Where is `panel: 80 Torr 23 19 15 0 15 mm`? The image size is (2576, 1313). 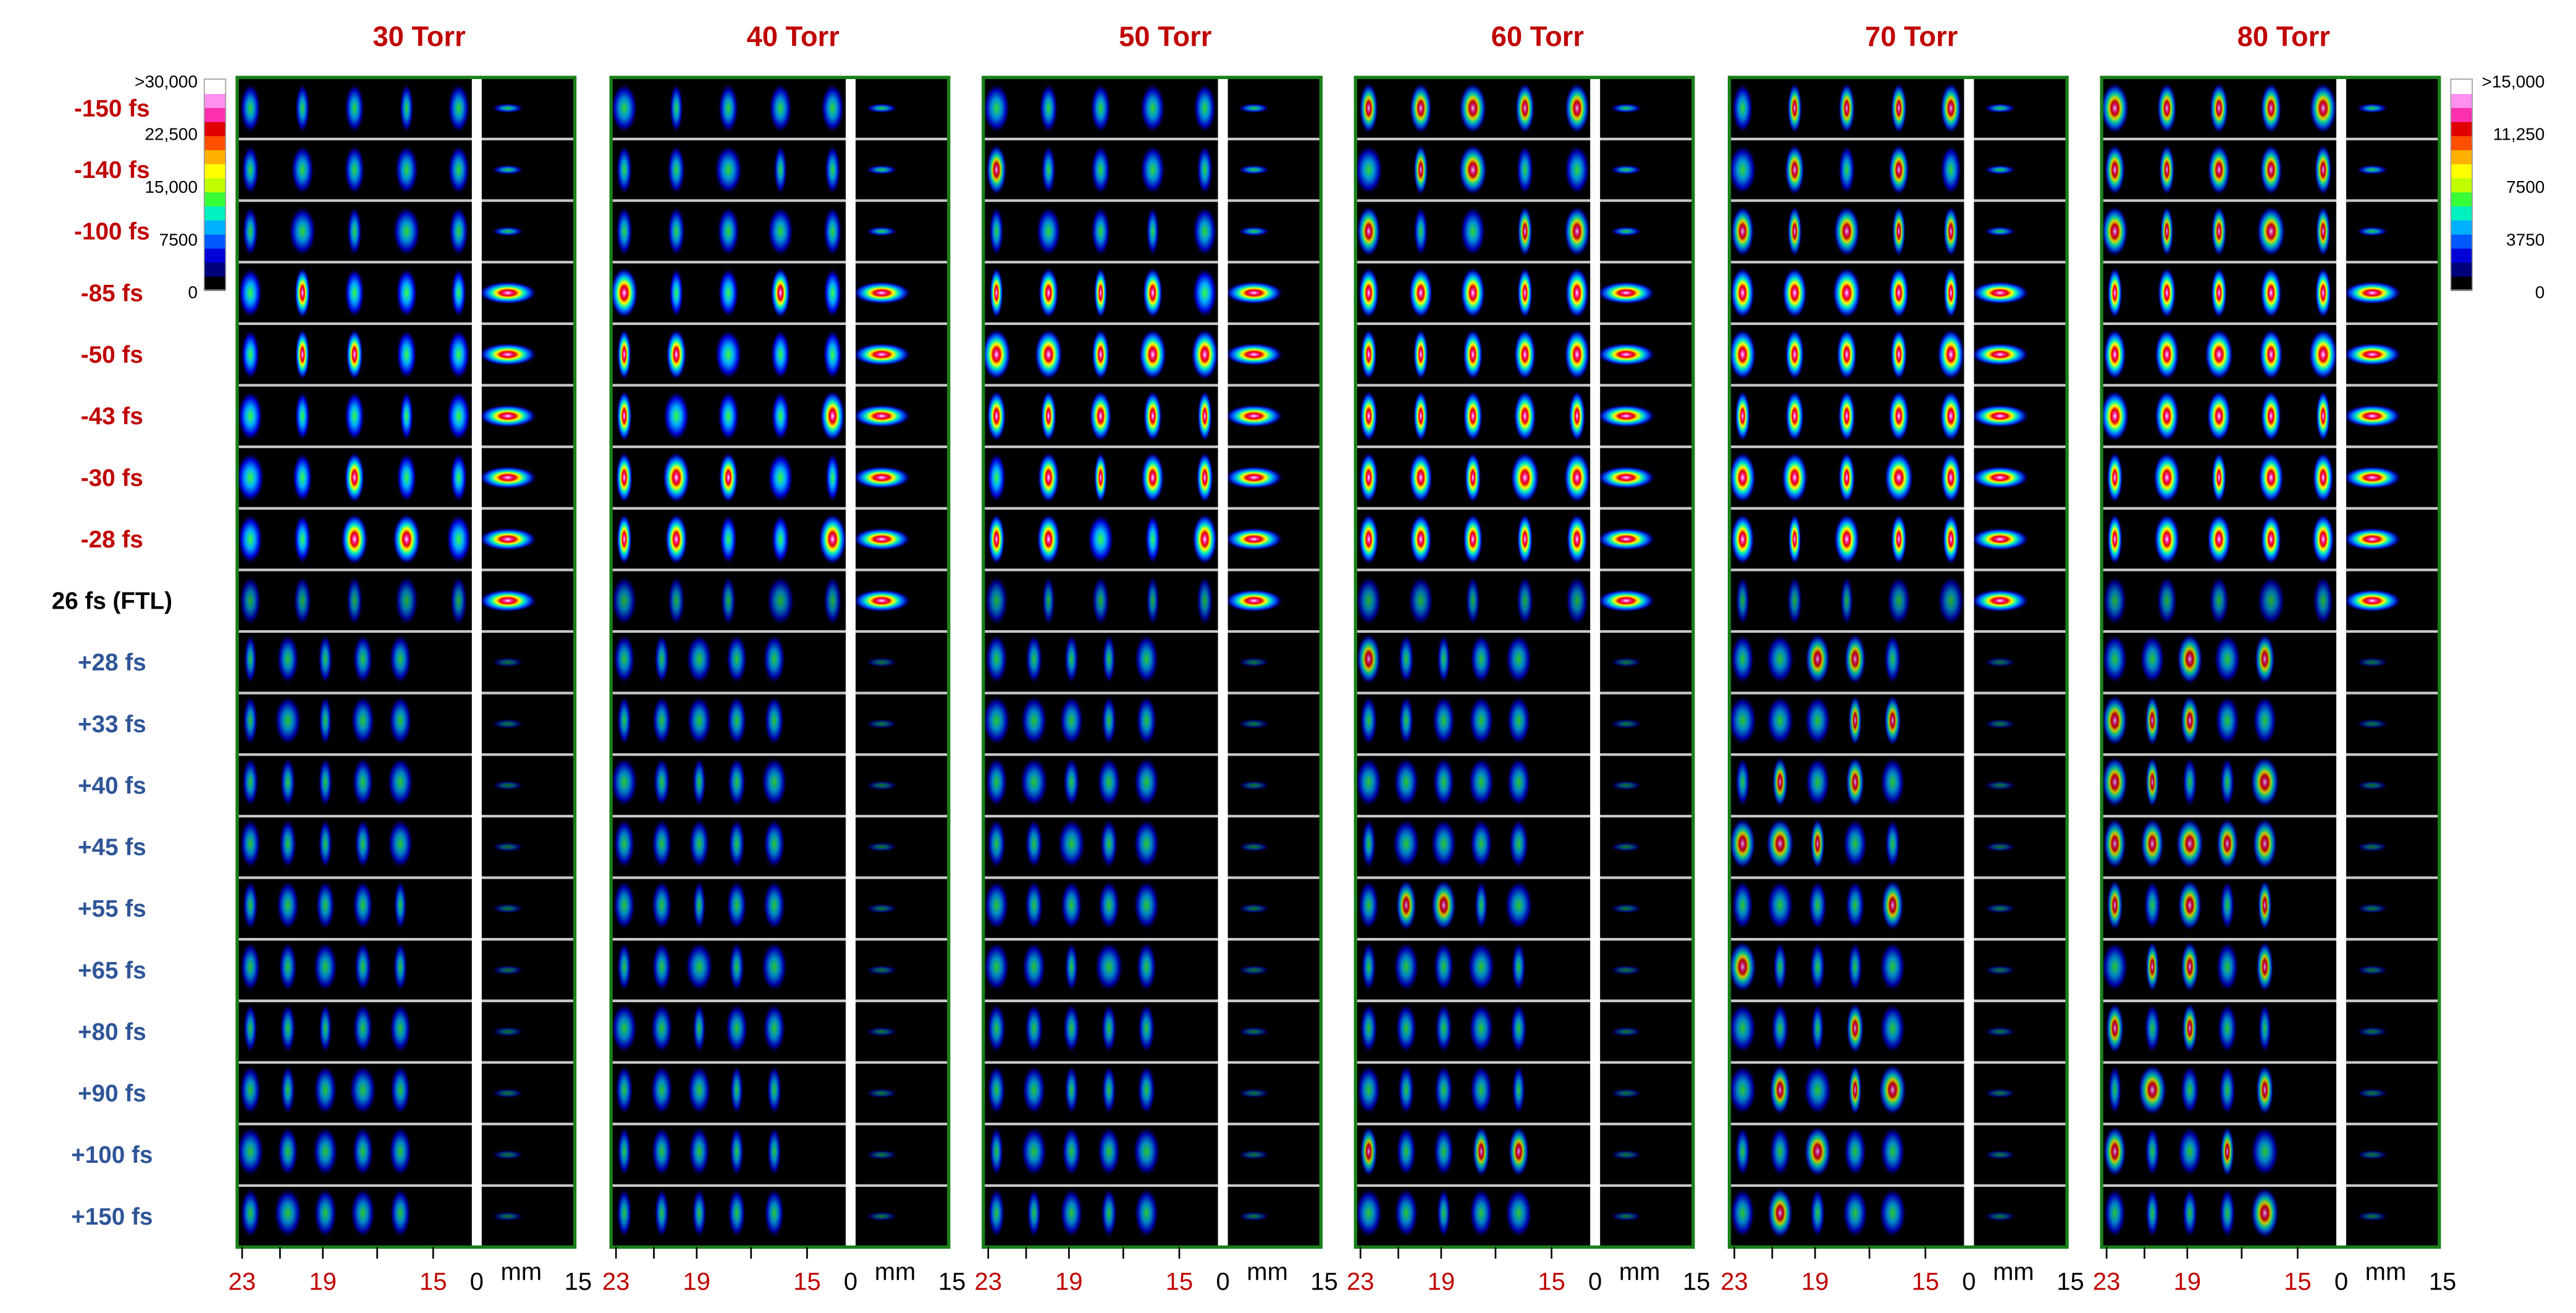 panel: 80 Torr 23 19 15 0 15 mm is located at coordinates (2274, 658).